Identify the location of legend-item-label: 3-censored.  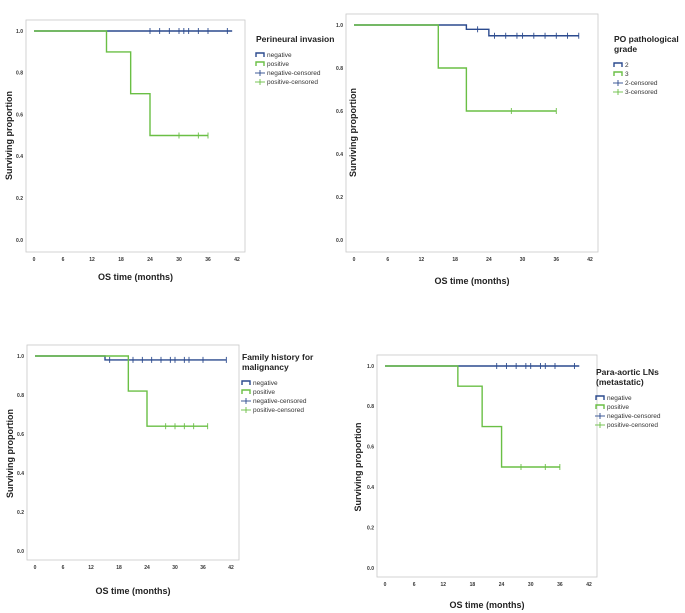
(641, 92).